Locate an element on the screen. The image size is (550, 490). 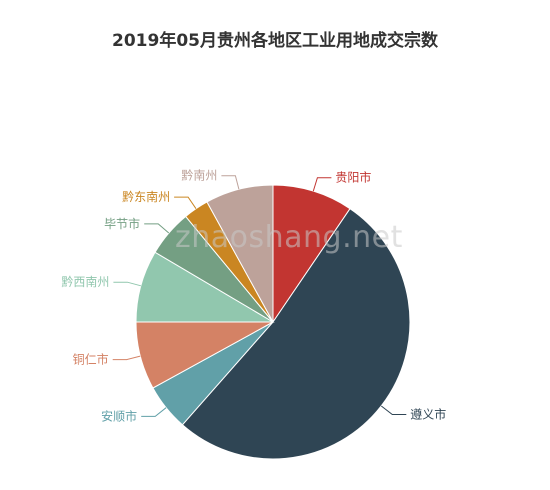
slice-label-4: 黔西南州 is located at coordinates (85, 281).